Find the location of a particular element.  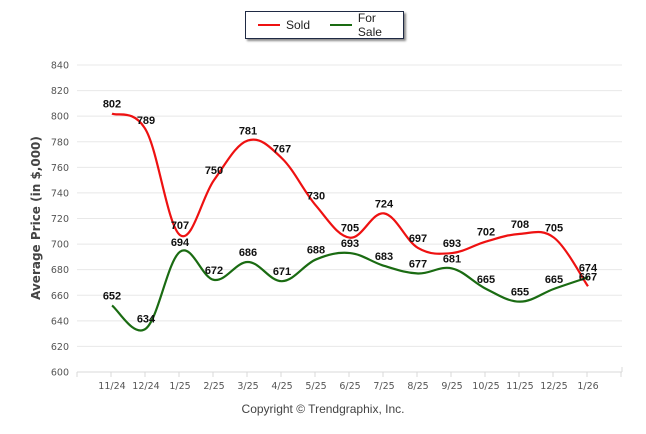

legend-swatch-for-sale is located at coordinates (341, 25).